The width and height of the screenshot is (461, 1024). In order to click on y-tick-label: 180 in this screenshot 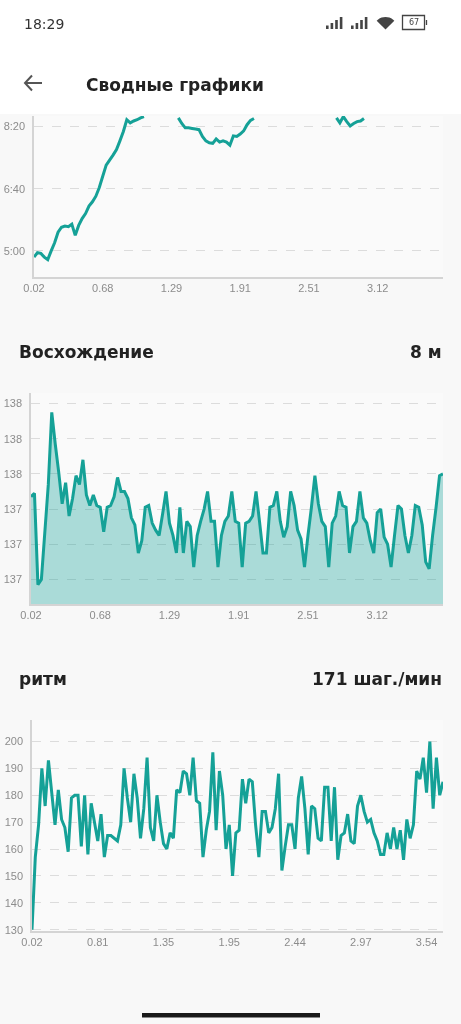, I will do `click(14, 795)`.